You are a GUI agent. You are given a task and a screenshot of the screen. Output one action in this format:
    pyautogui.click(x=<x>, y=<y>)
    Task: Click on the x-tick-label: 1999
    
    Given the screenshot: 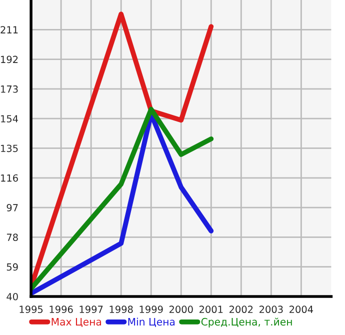 What is the action you would take?
    pyautogui.click(x=151, y=310)
    